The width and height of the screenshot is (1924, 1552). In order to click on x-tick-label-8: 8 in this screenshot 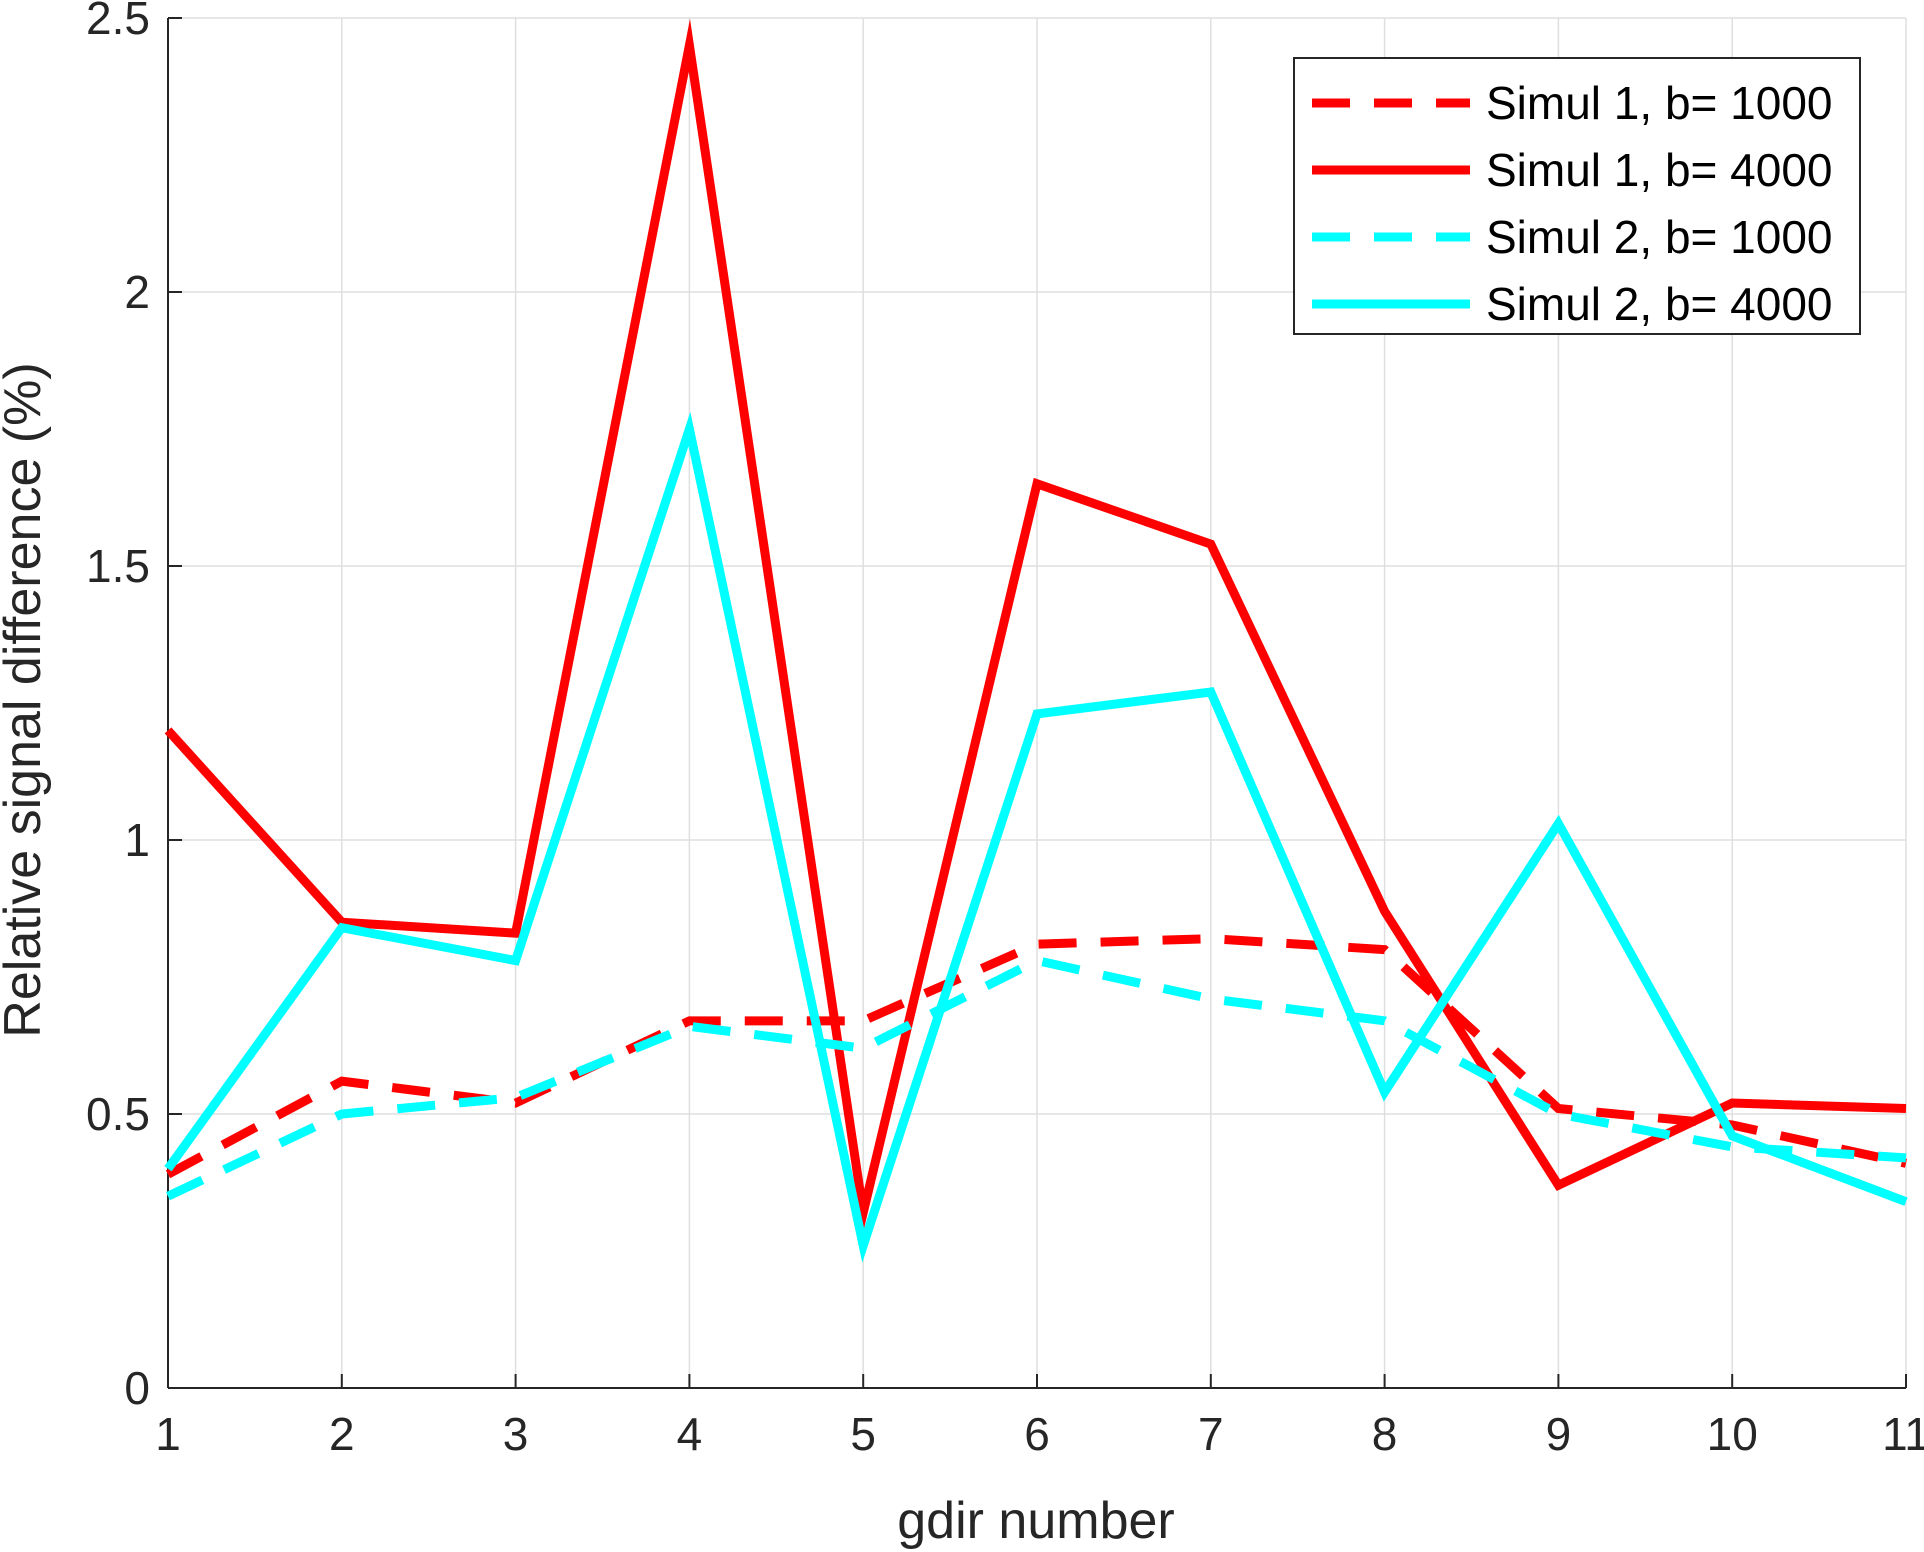, I will do `click(1385, 1434)`.